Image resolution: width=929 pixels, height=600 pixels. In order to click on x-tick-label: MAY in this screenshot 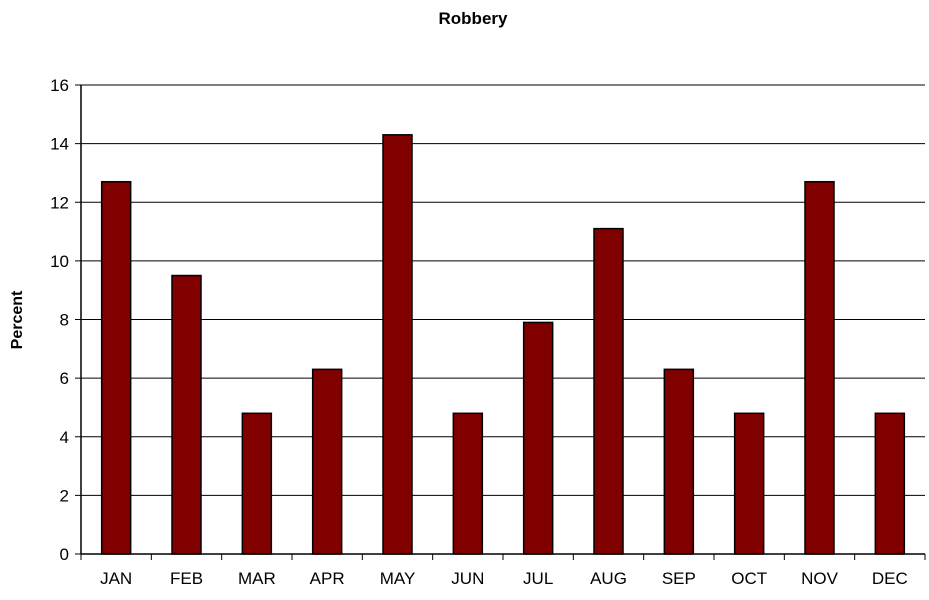, I will do `click(398, 578)`.